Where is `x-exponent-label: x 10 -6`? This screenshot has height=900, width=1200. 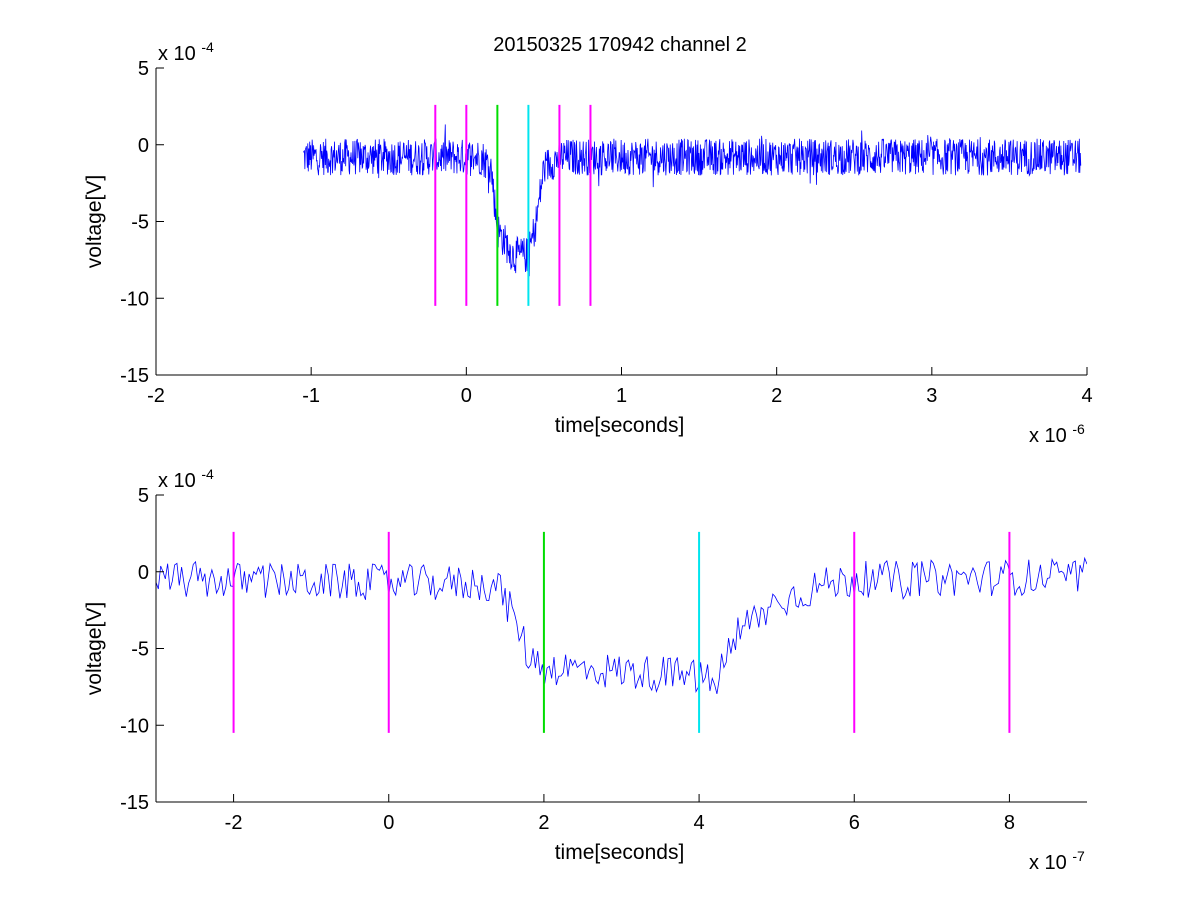
x-exponent-label: x 10 -6 is located at coordinates (1057, 434).